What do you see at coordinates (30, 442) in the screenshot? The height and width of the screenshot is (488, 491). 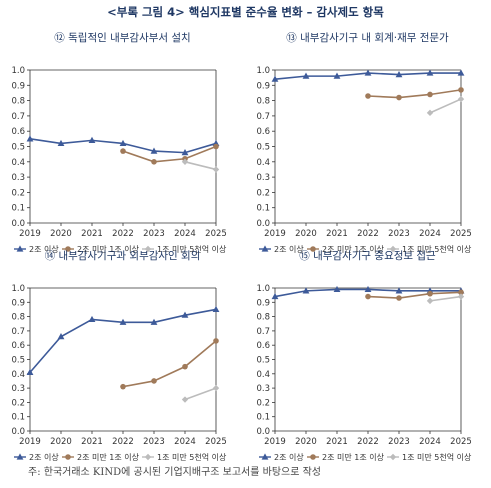 I see `x-tick-label: 2019` at bounding box center [30, 442].